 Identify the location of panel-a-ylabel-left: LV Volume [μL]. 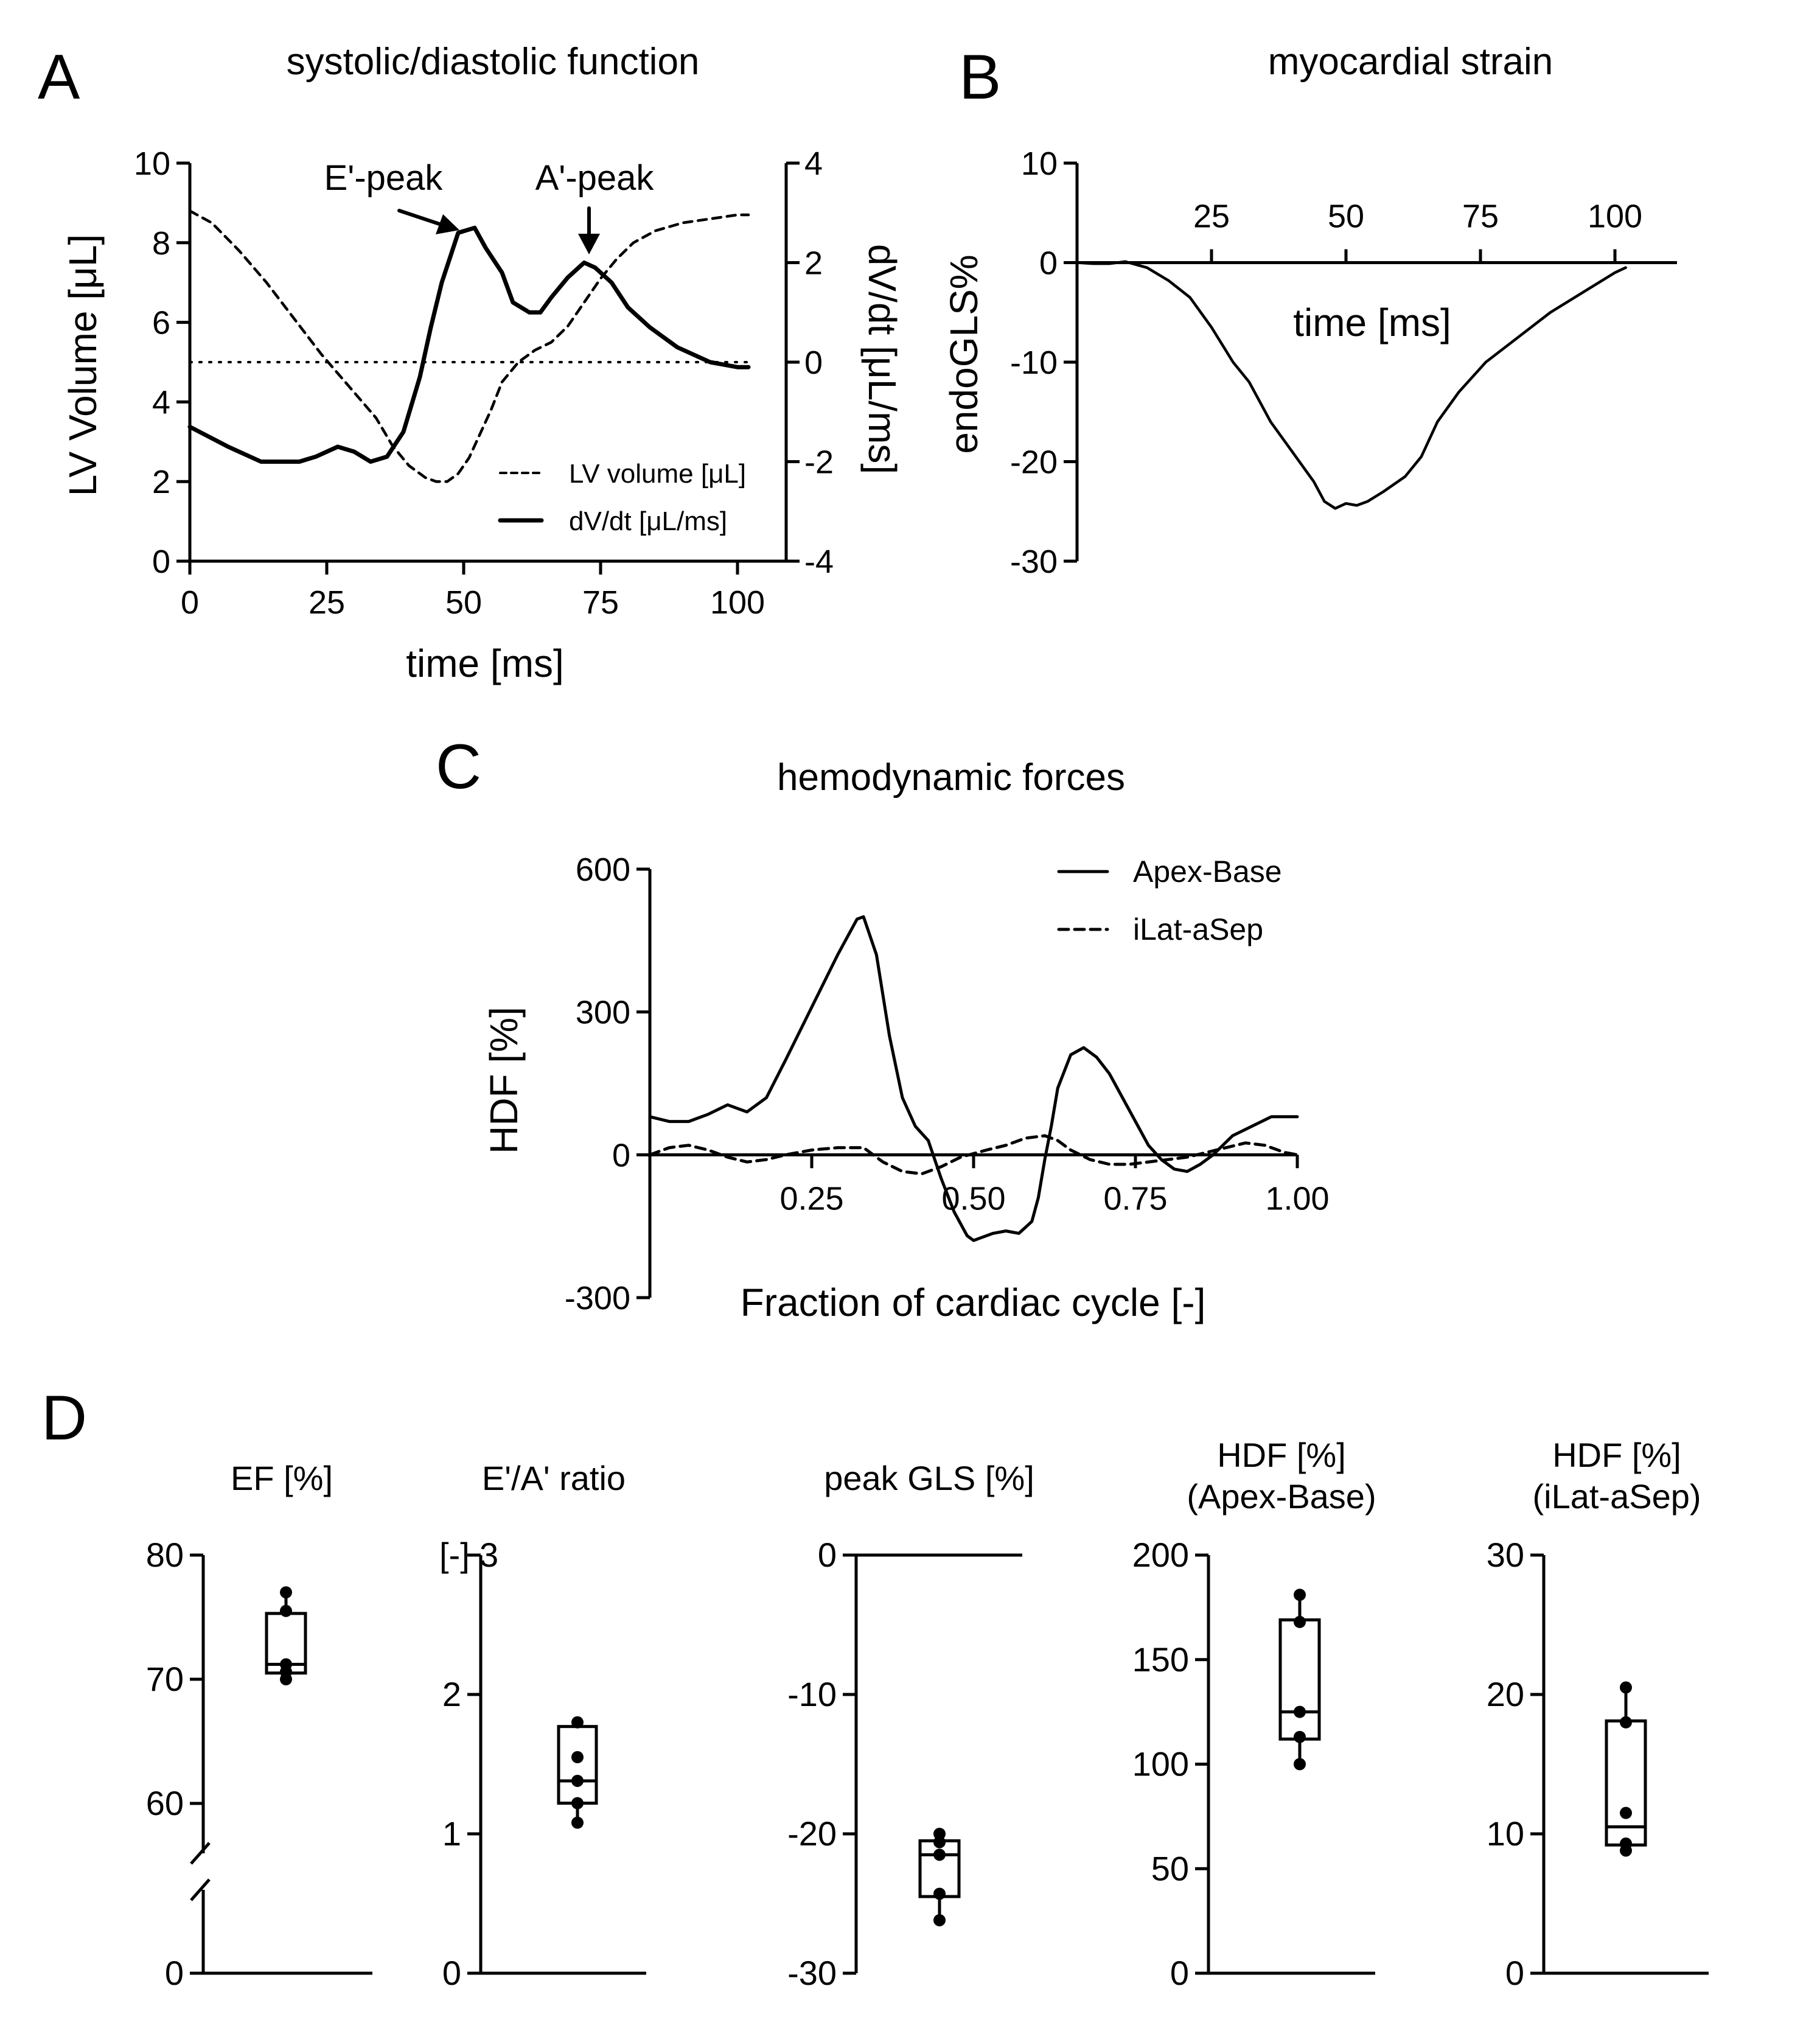
(83, 365).